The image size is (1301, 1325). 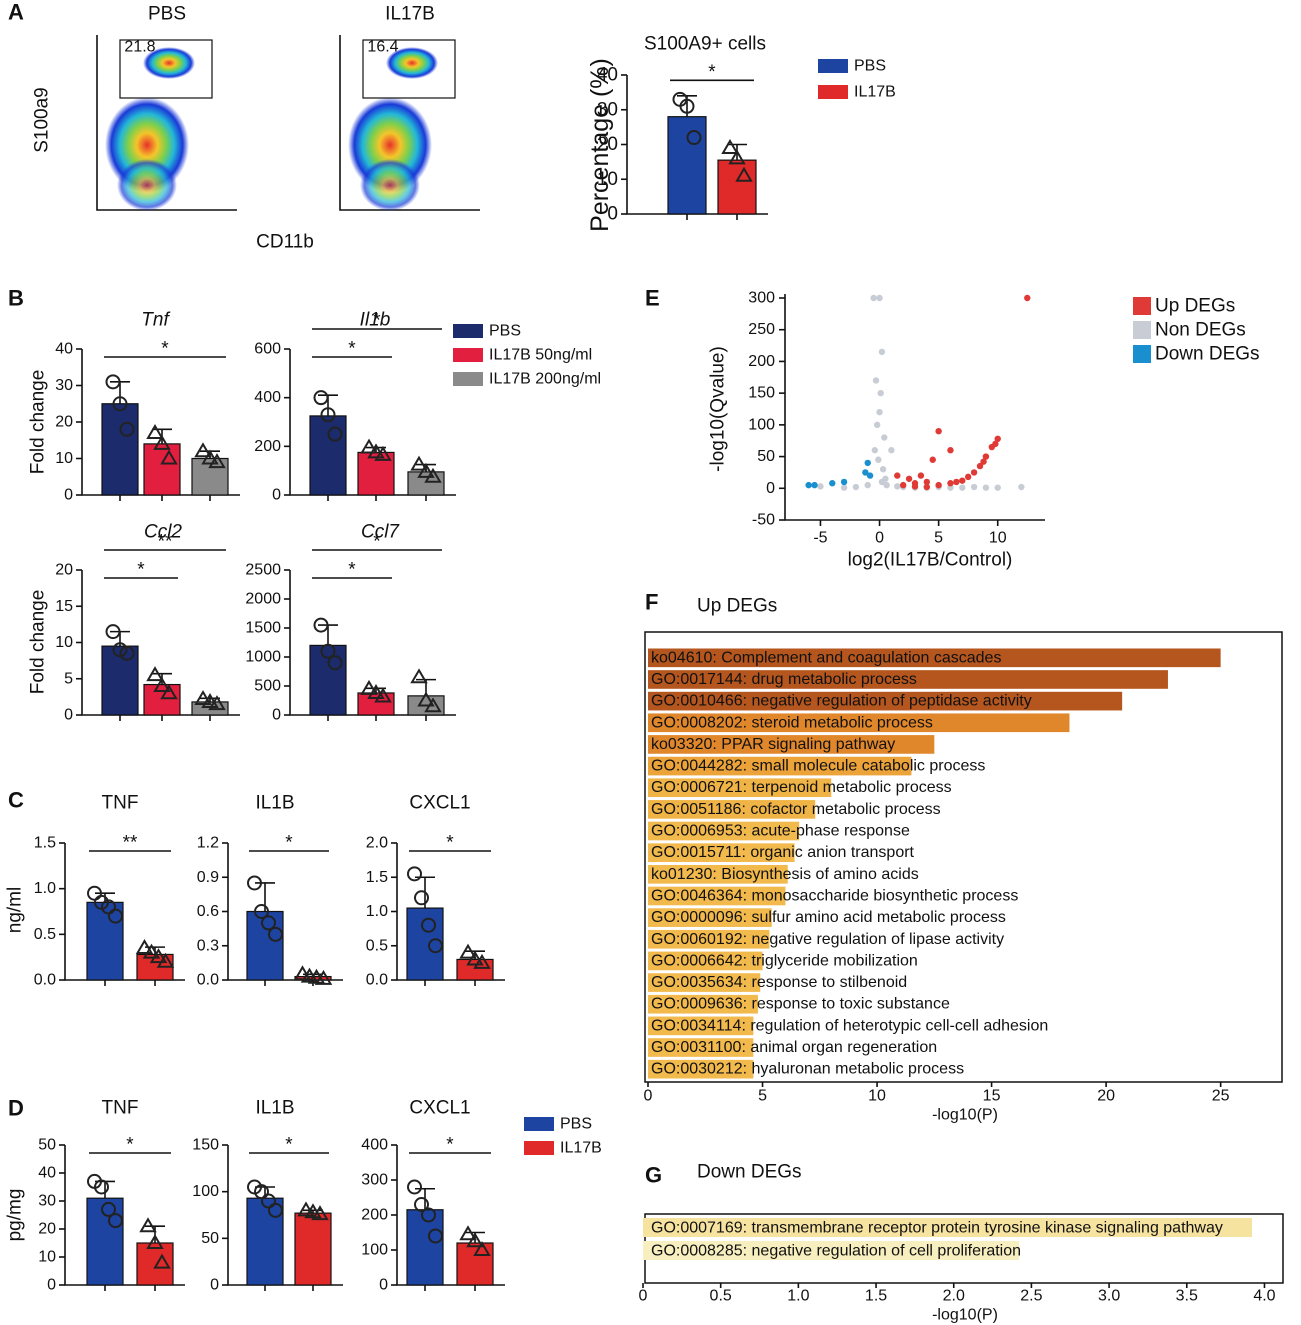 I want to click on legend-label: PBS, so click(x=870, y=66).